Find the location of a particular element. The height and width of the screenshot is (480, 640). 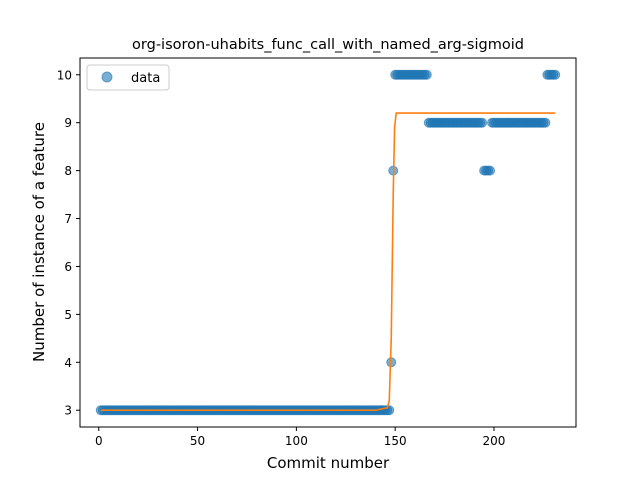

legend-marker is located at coordinates (107, 77).